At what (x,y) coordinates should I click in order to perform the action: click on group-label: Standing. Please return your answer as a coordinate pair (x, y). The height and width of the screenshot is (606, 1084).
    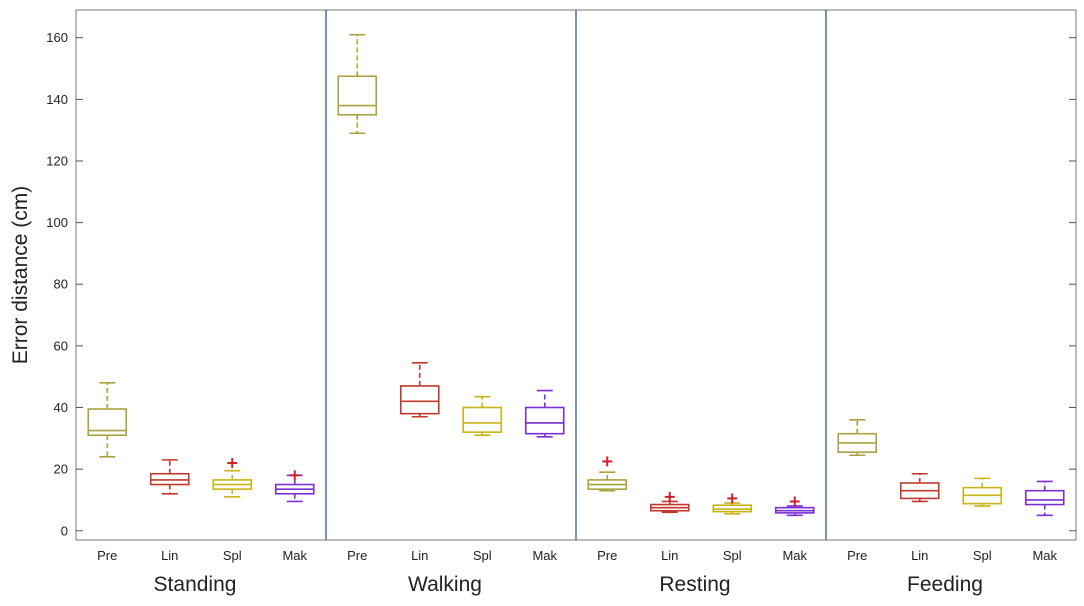
    Looking at the image, I should click on (195, 584).